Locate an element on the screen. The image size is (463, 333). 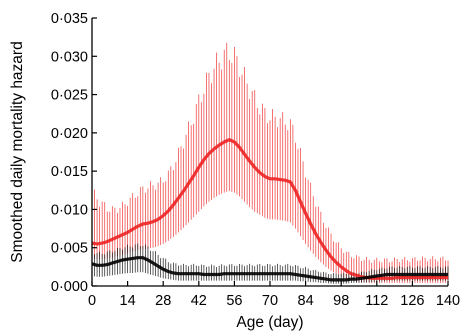
y-tick-label: 0·005 is located at coordinates (69, 249).